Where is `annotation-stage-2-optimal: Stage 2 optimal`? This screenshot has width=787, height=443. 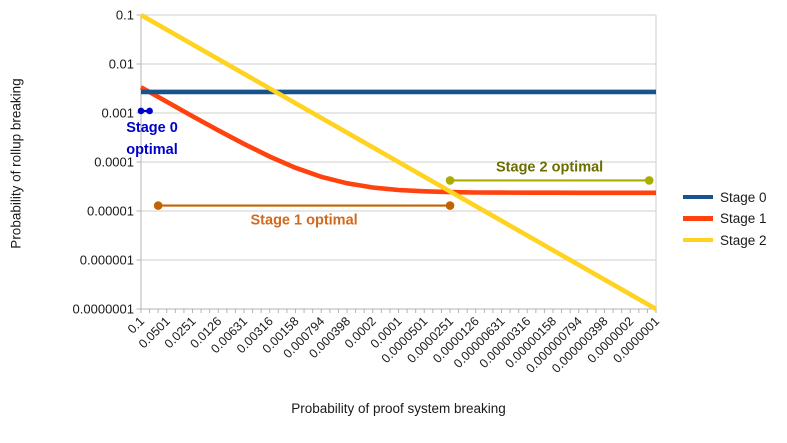
annotation-stage-2-optimal: Stage 2 optimal is located at coordinates (549, 172).